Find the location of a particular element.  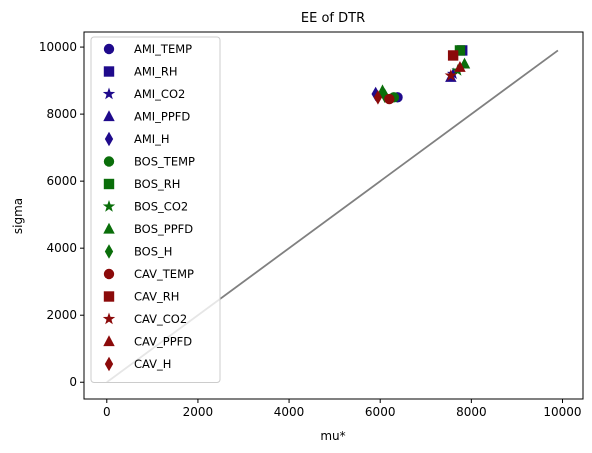

legend-marker-cav-ppfd is located at coordinates (109, 341).